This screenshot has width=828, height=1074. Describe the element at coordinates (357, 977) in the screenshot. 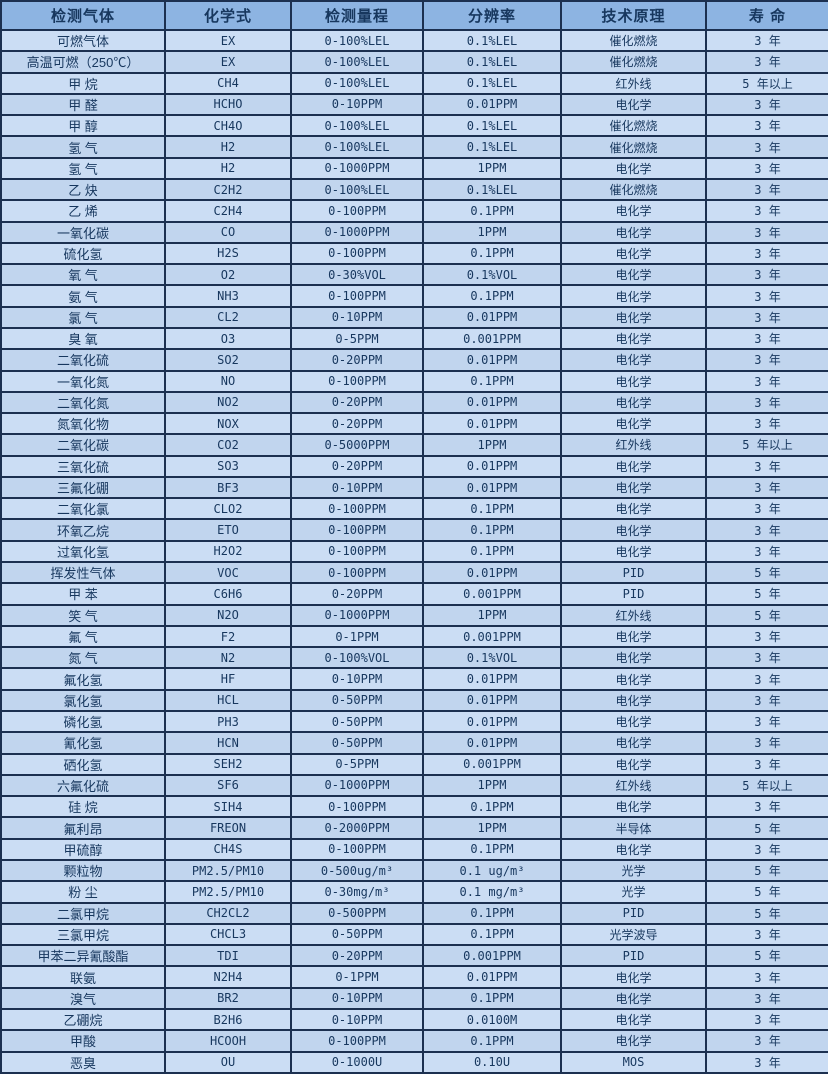

I see `range-cell: 0-1PPM` at that location.